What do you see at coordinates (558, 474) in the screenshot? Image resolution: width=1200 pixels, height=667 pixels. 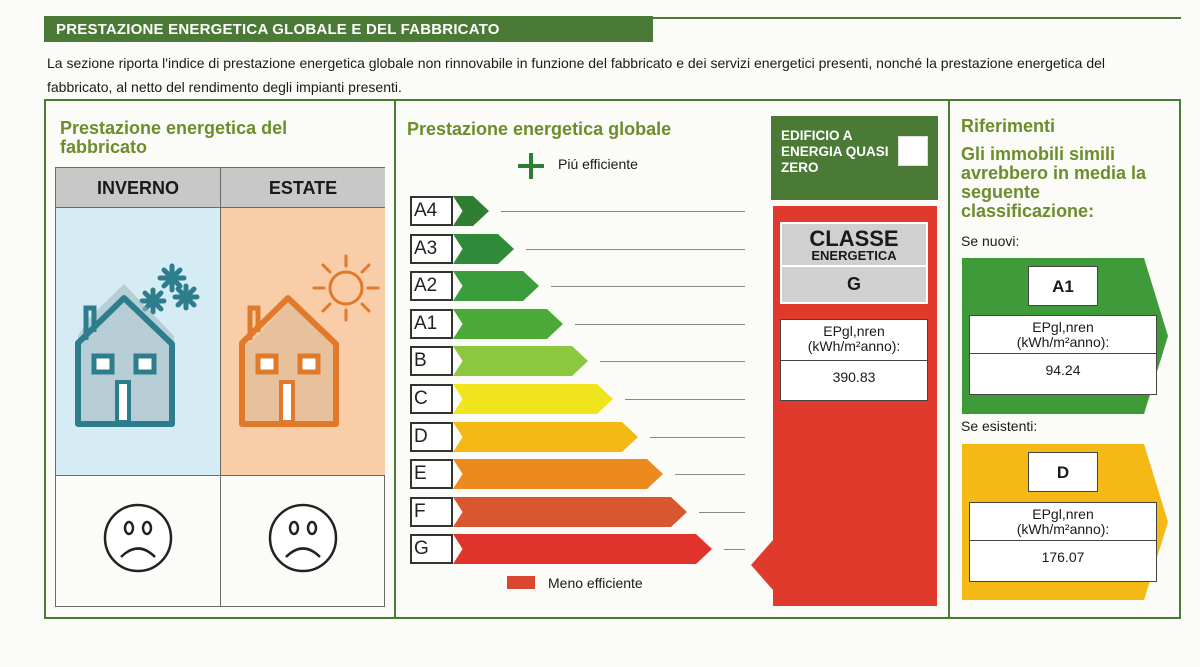 I see `class-arrow-e` at bounding box center [558, 474].